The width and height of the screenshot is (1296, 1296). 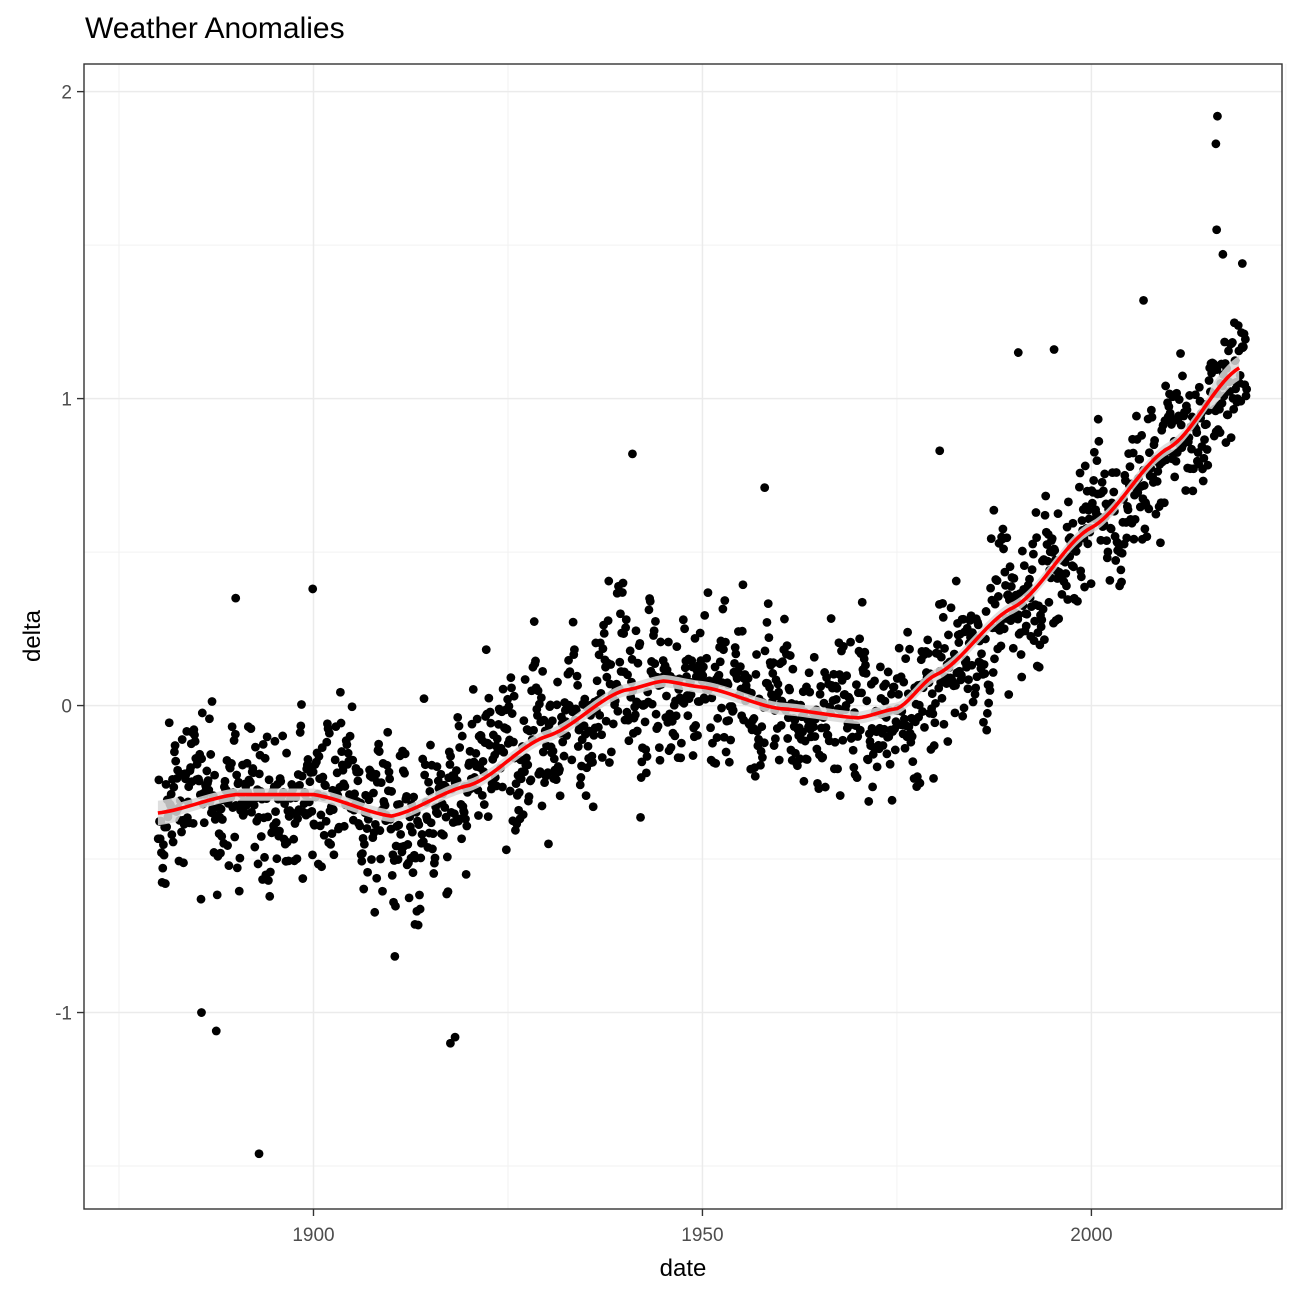 What do you see at coordinates (702, 1227) in the screenshot?
I see `x-axis-ticks: 1900 1950 2000` at bounding box center [702, 1227].